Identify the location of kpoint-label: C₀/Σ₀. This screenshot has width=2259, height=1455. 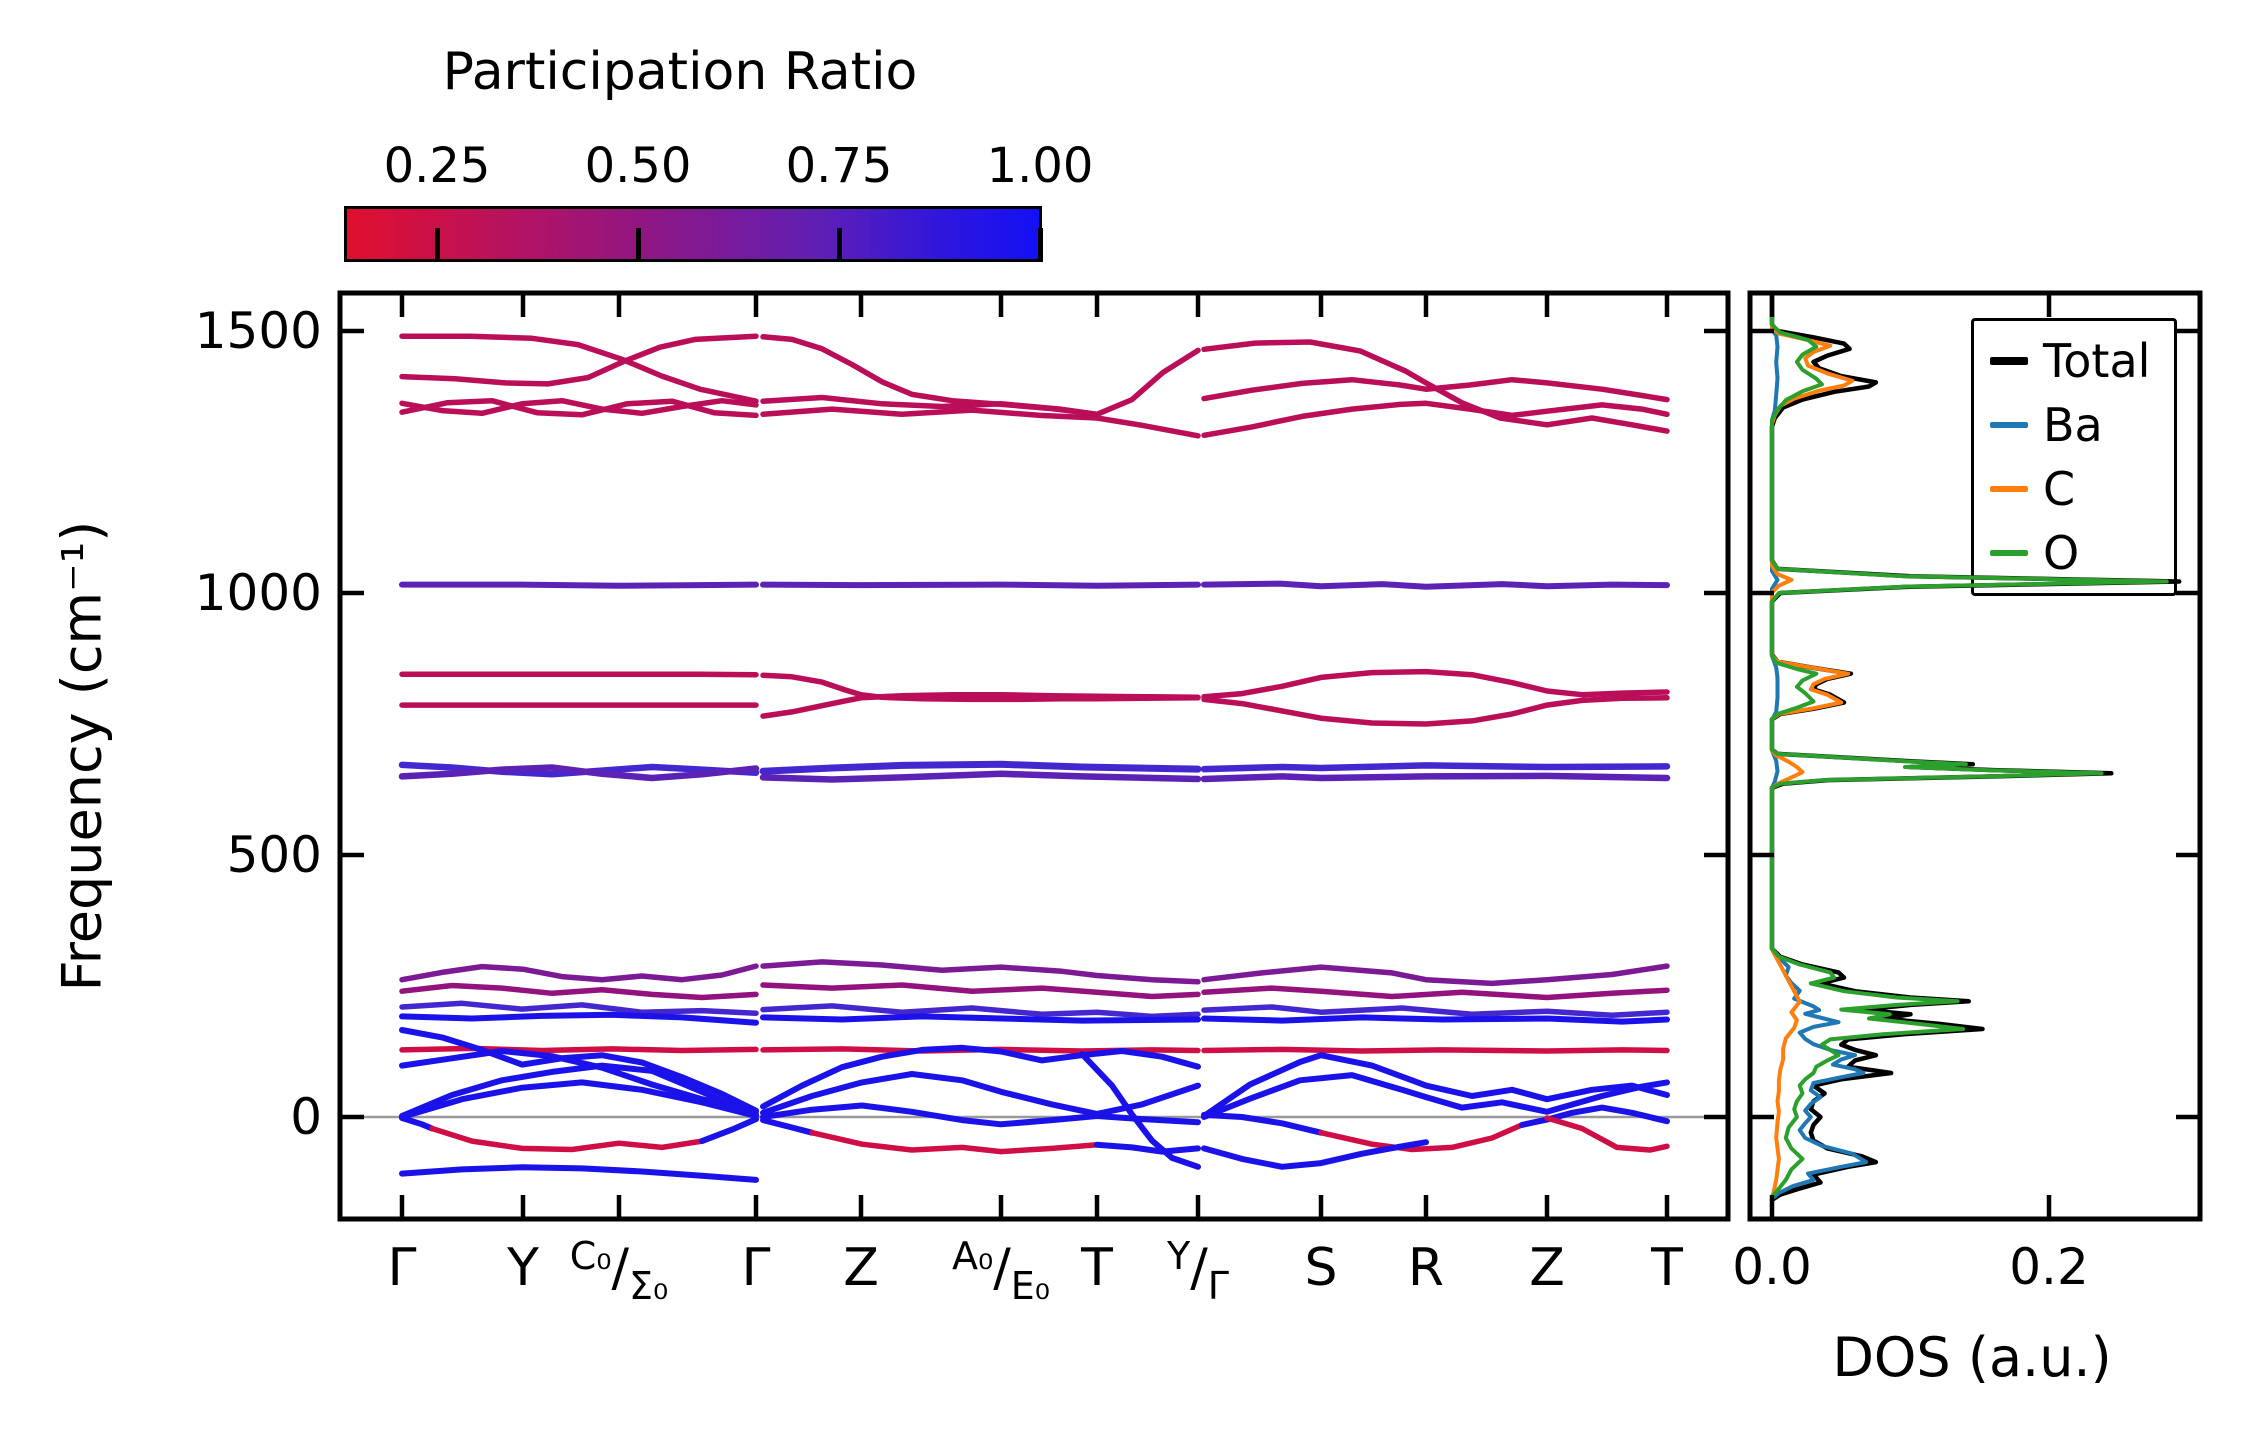
(619, 1271).